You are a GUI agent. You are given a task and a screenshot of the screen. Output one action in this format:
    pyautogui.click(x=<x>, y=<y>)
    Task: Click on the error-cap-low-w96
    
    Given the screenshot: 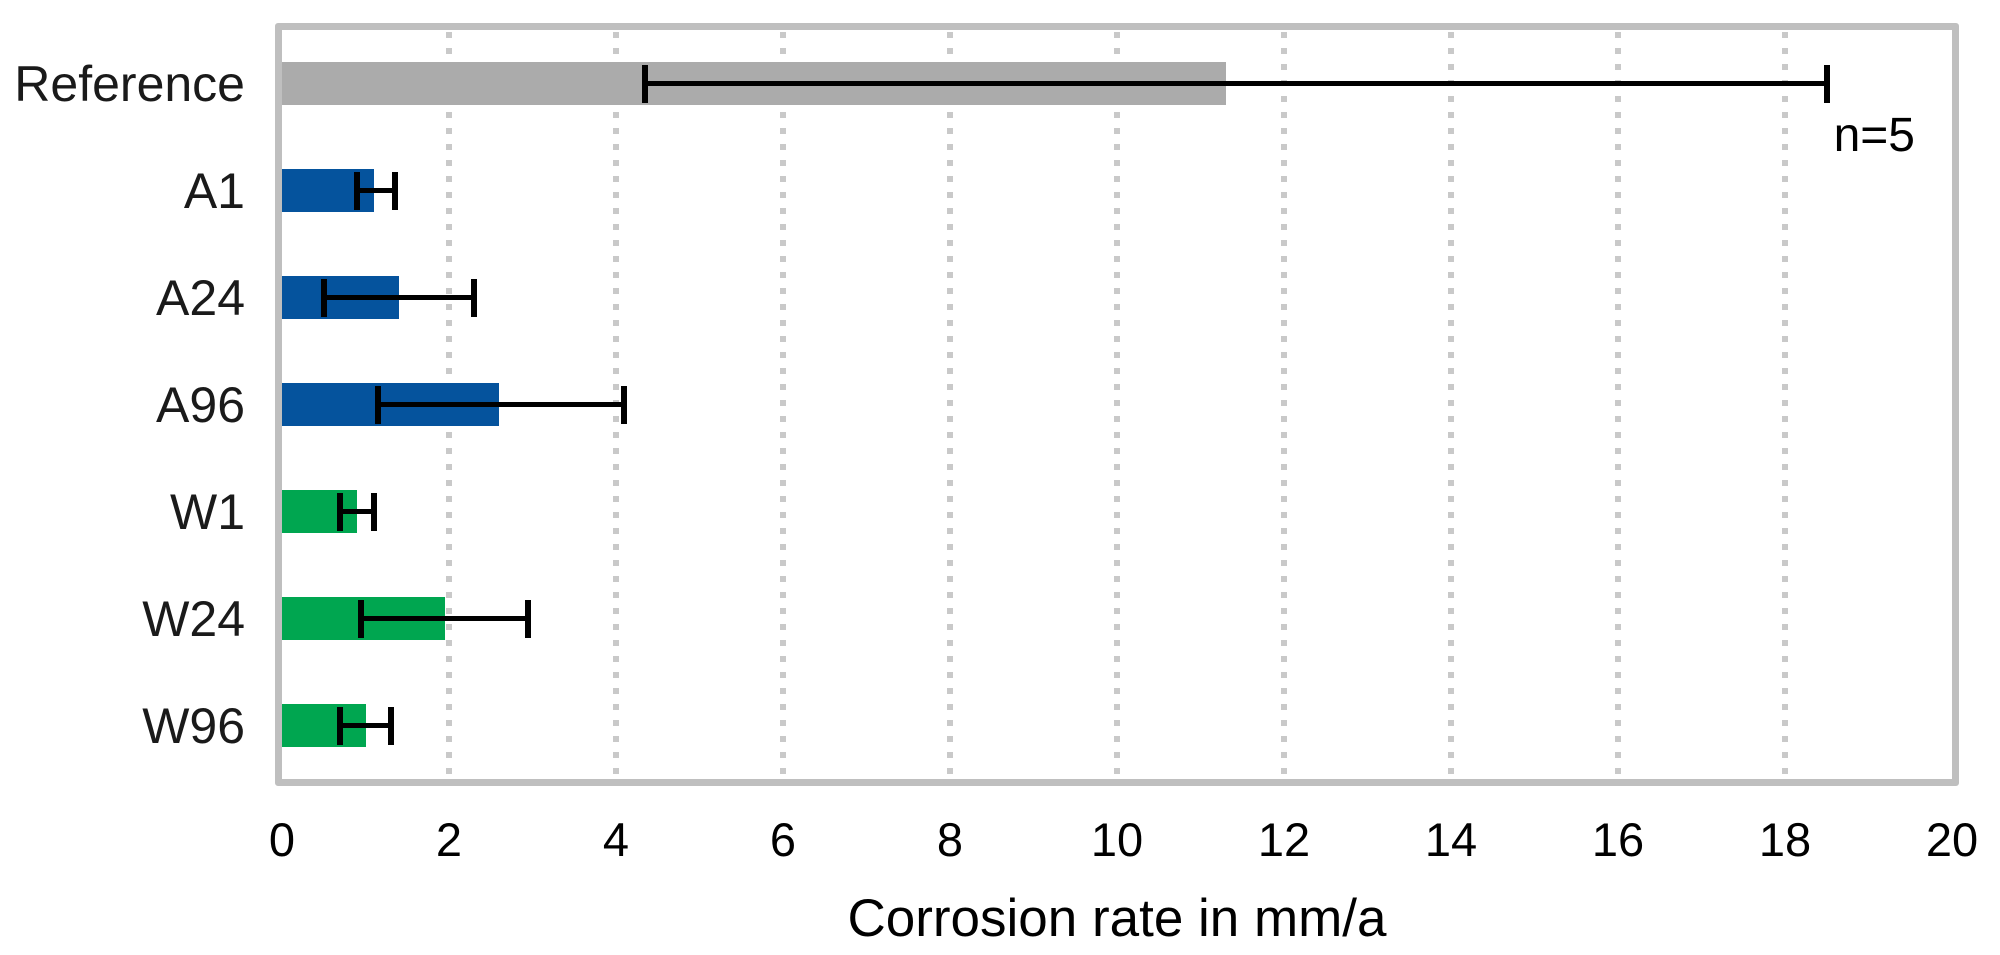 What is the action you would take?
    pyautogui.click(x=340, y=725)
    